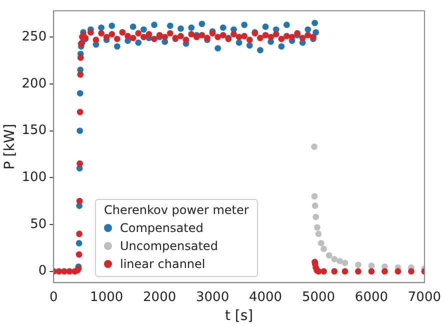  I want to click on x-tick-label: 7000, so click(425, 297).